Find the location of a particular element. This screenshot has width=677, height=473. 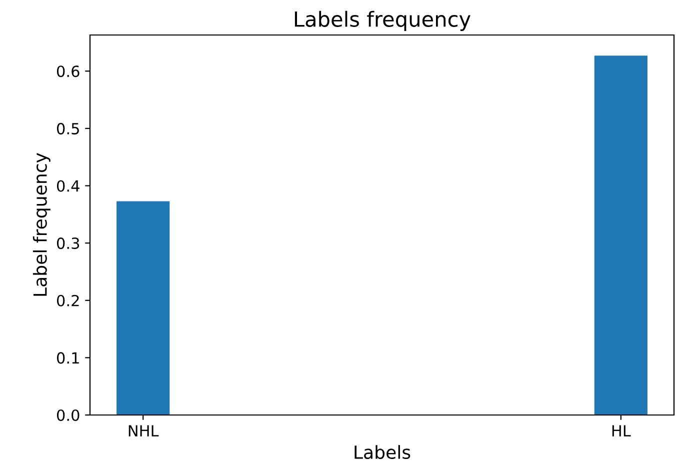

y-tick-label: 0.0 is located at coordinates (68, 415).